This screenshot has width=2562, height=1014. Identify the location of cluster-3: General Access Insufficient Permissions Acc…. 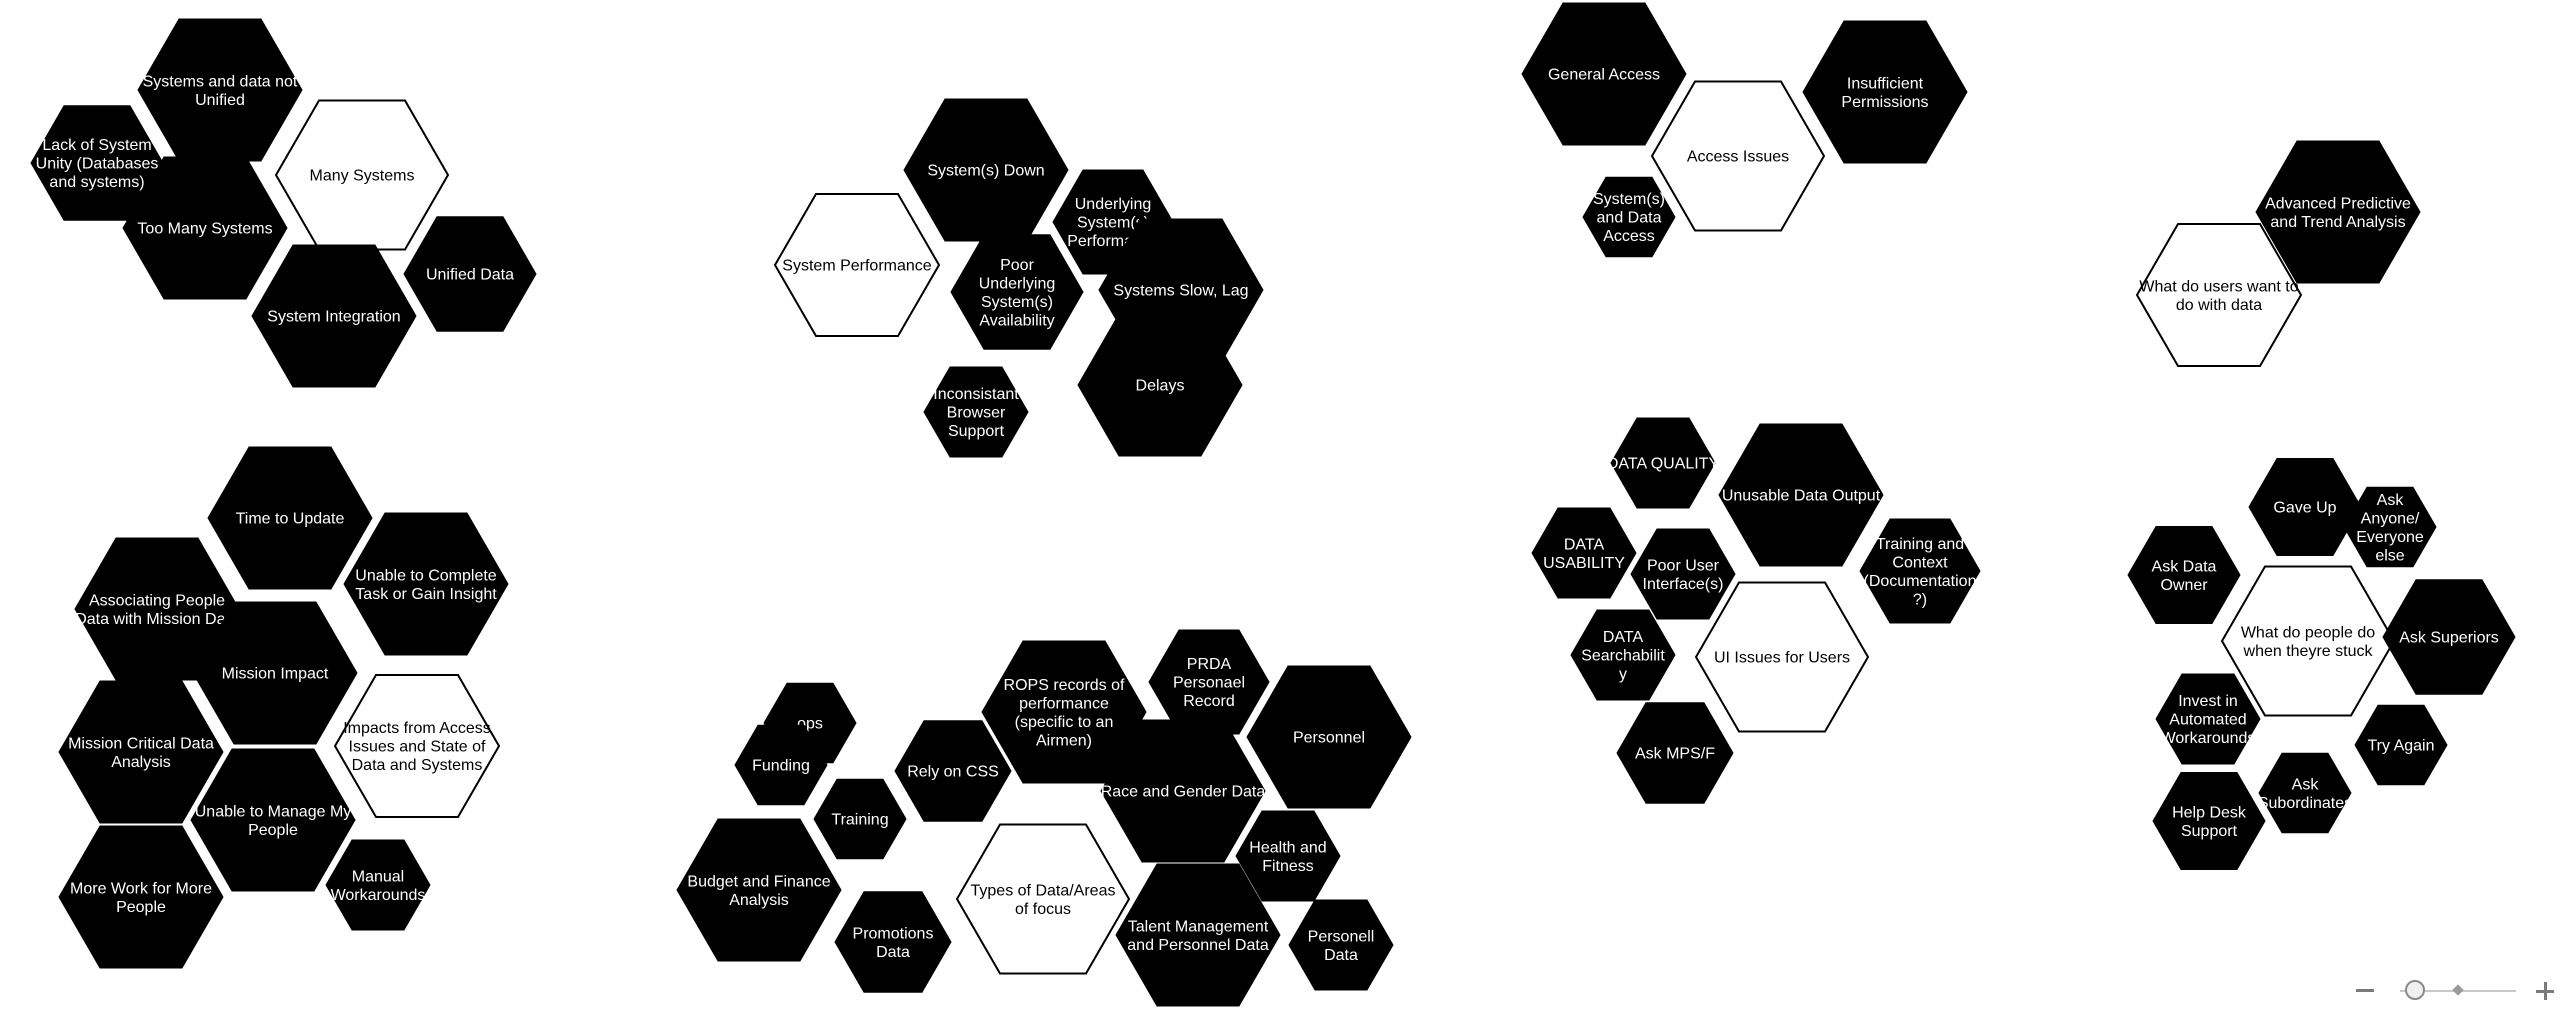
(1744, 130).